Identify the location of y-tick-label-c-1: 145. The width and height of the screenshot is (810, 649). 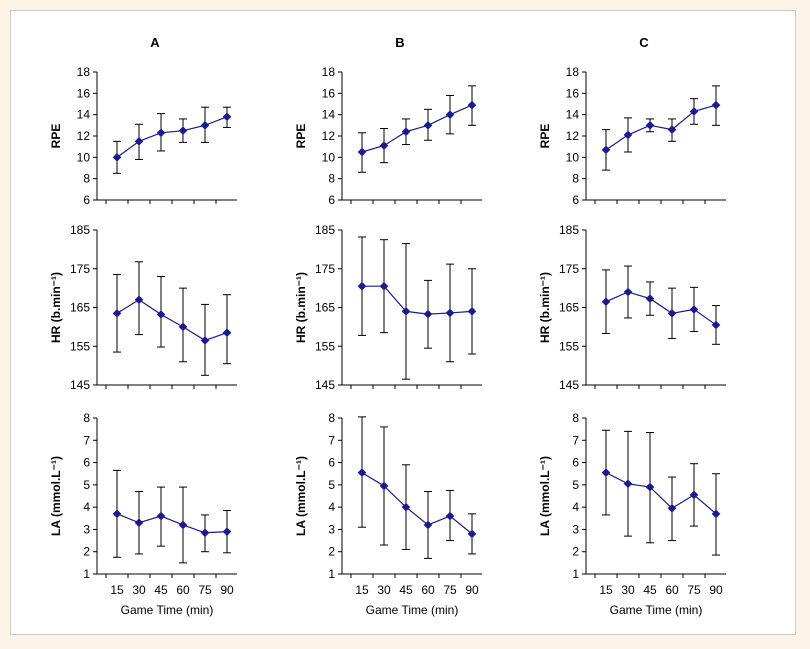
(569, 385).